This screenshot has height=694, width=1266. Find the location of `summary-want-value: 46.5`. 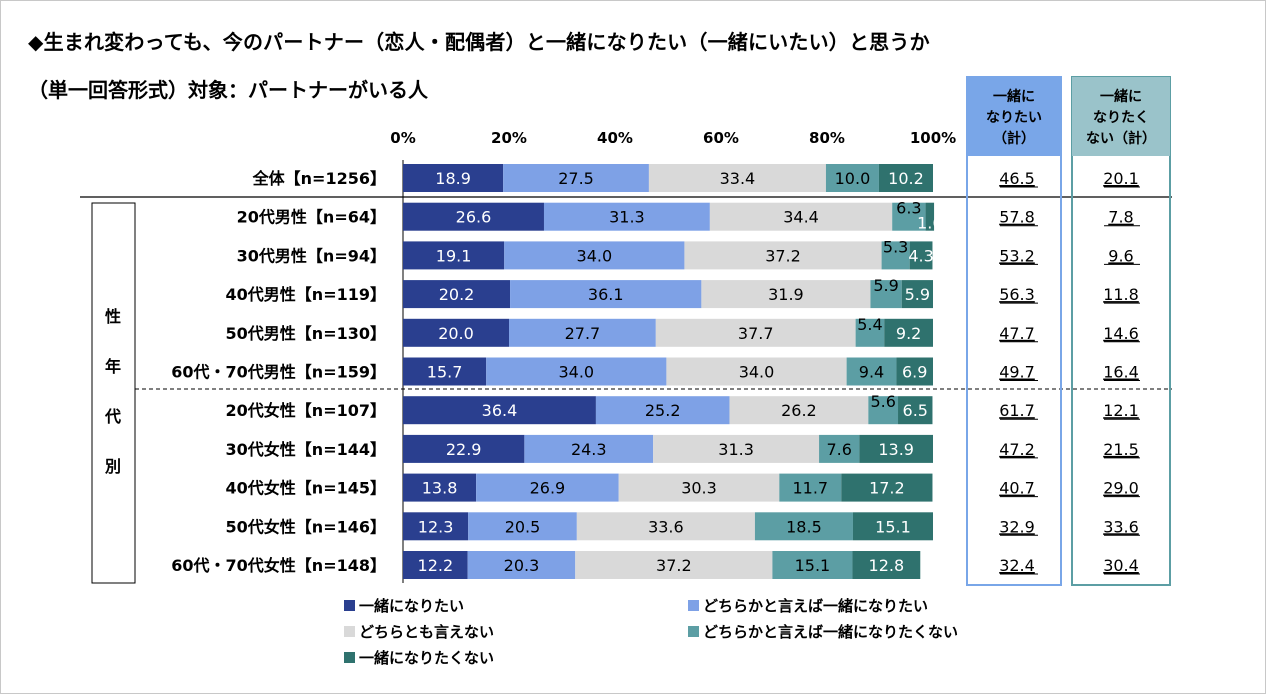

summary-want-value: 46.5 is located at coordinates (1017, 178).